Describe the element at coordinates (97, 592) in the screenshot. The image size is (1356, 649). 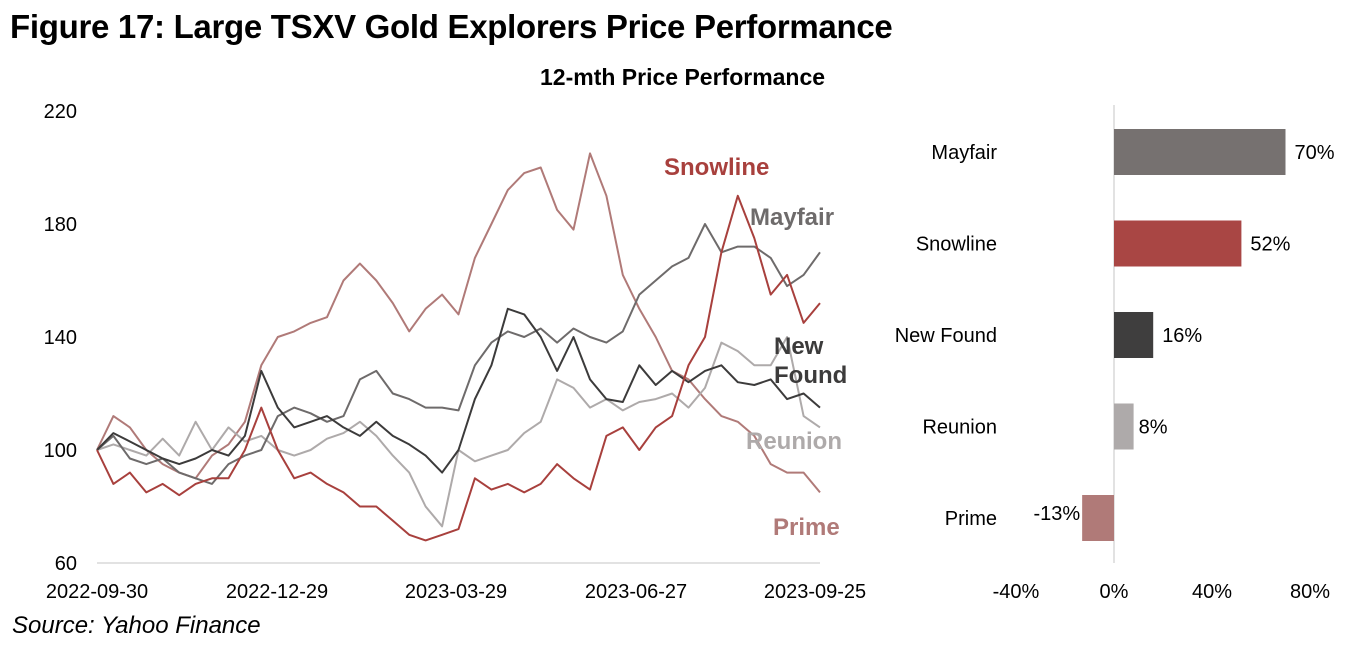
I see `x-tick-label-2022-09-30: 2022-09-30` at that location.